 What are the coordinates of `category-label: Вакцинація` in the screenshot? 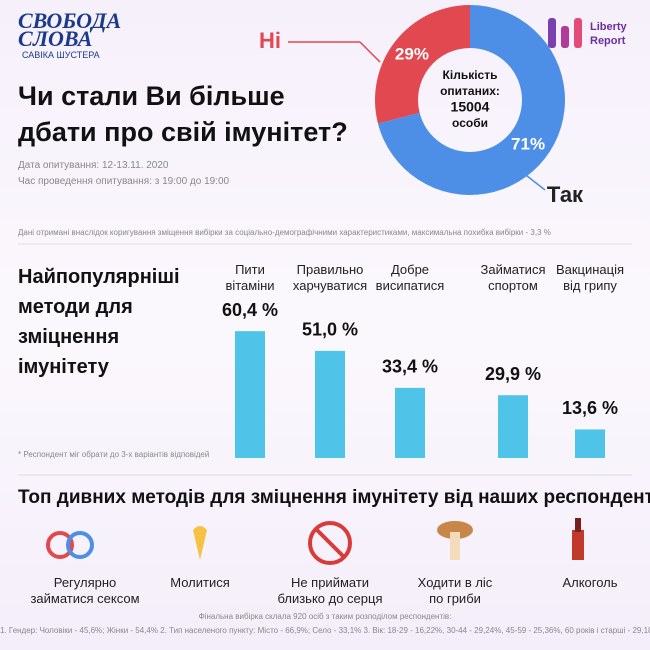 It's located at (590, 269).